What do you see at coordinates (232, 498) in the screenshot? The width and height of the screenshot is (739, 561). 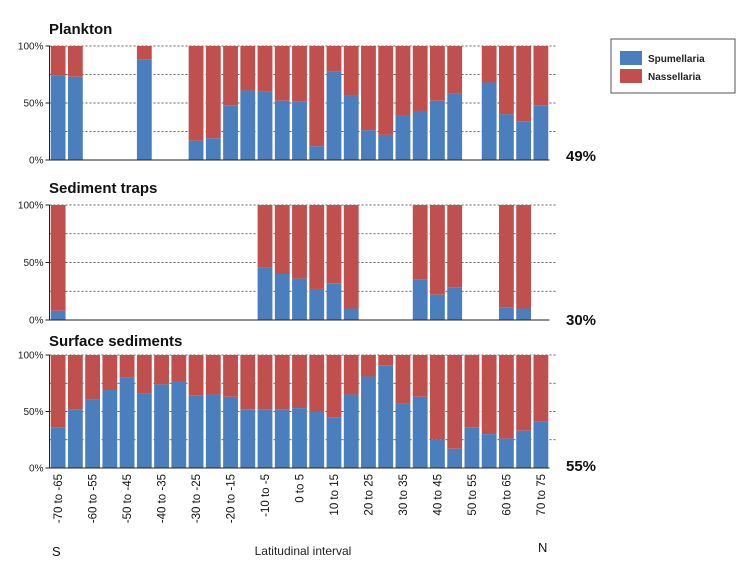 I see `x-tick-label: -20 to -15` at bounding box center [232, 498].